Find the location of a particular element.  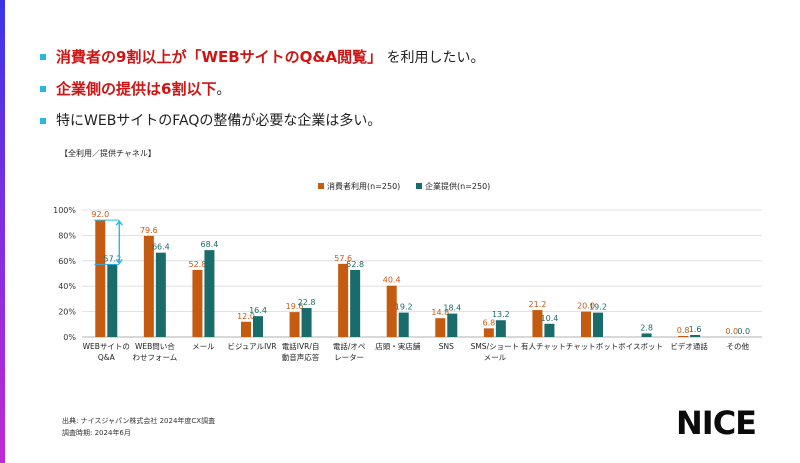

bullet-3-text: 特にWEBサイトのFAQの整備が必要な企業は多い。 is located at coordinates (219, 121).